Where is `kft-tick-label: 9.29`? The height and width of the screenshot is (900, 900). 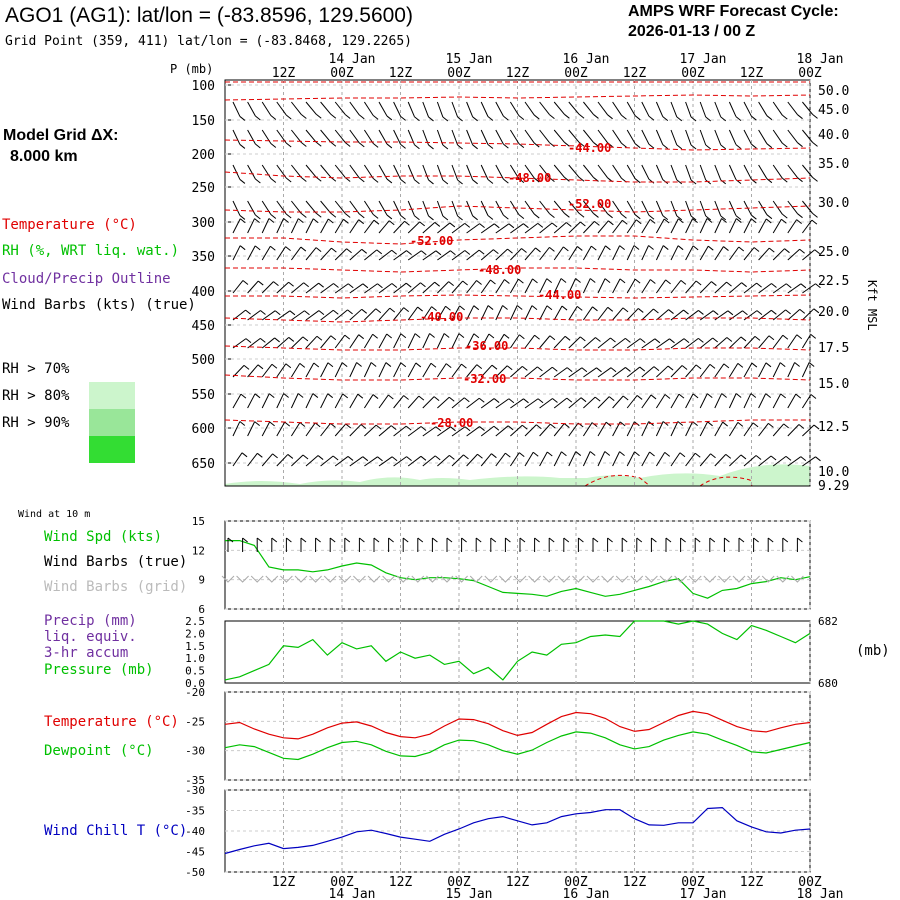
kft-tick-label: 9.29 is located at coordinates (833, 486).